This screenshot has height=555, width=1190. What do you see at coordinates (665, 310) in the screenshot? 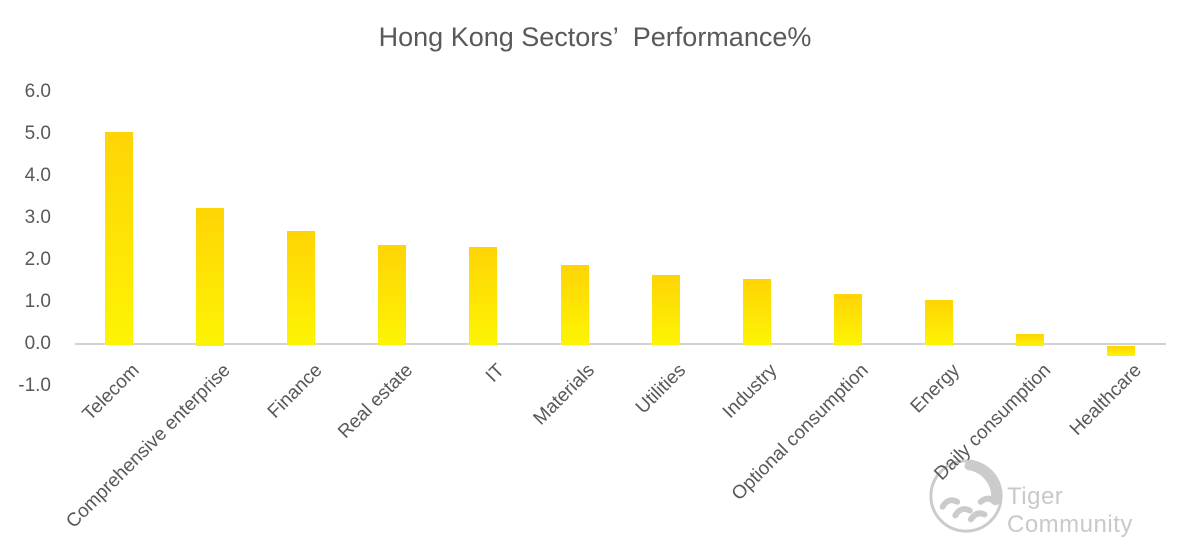
I see `bar-utilities` at bounding box center [665, 310].